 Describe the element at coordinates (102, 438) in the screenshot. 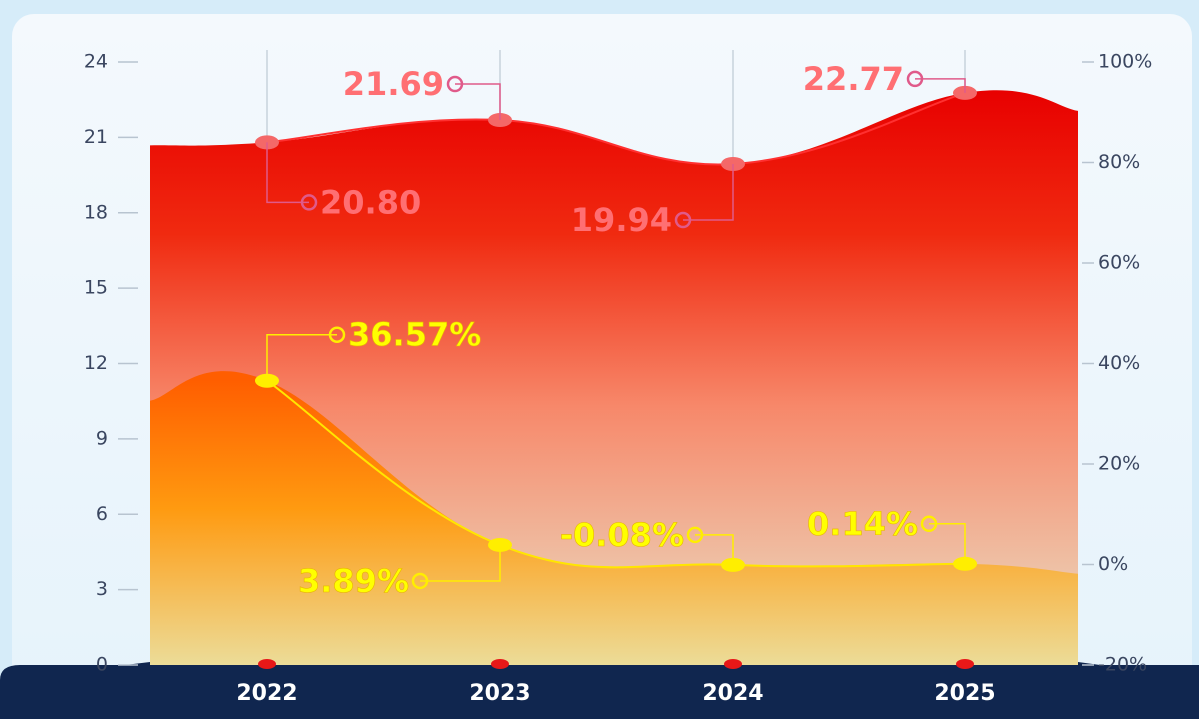

I see `y-tick-label: 9` at that location.